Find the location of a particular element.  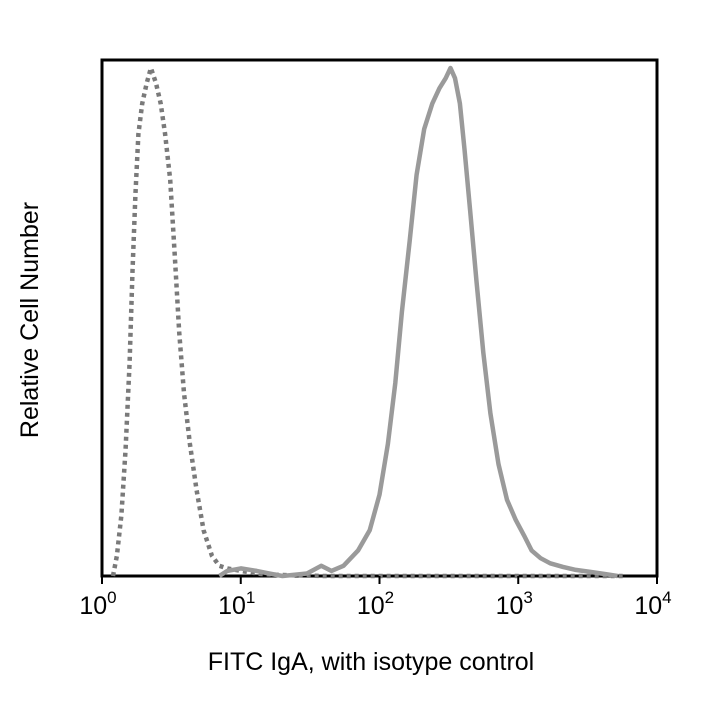

x-tick-label-1: 10¹ is located at coordinates (236, 604).